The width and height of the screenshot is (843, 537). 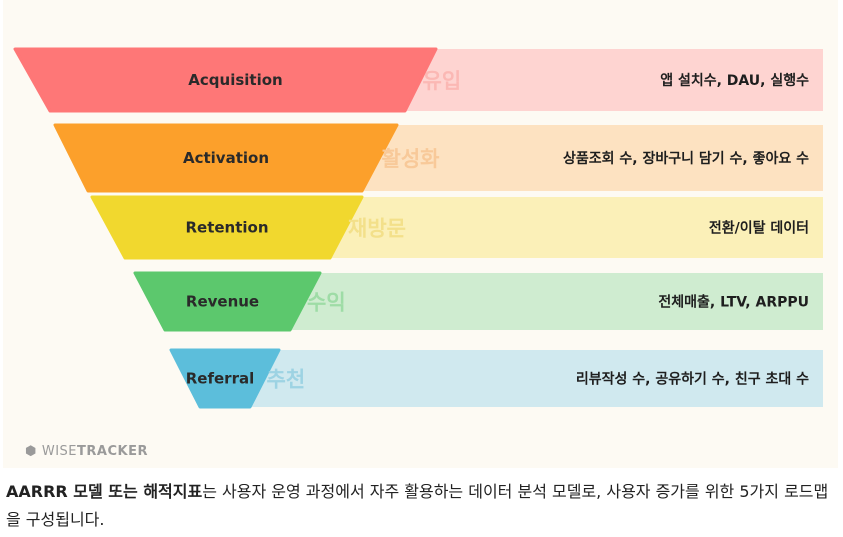 I want to click on band-activation, so click(x=577, y=158).